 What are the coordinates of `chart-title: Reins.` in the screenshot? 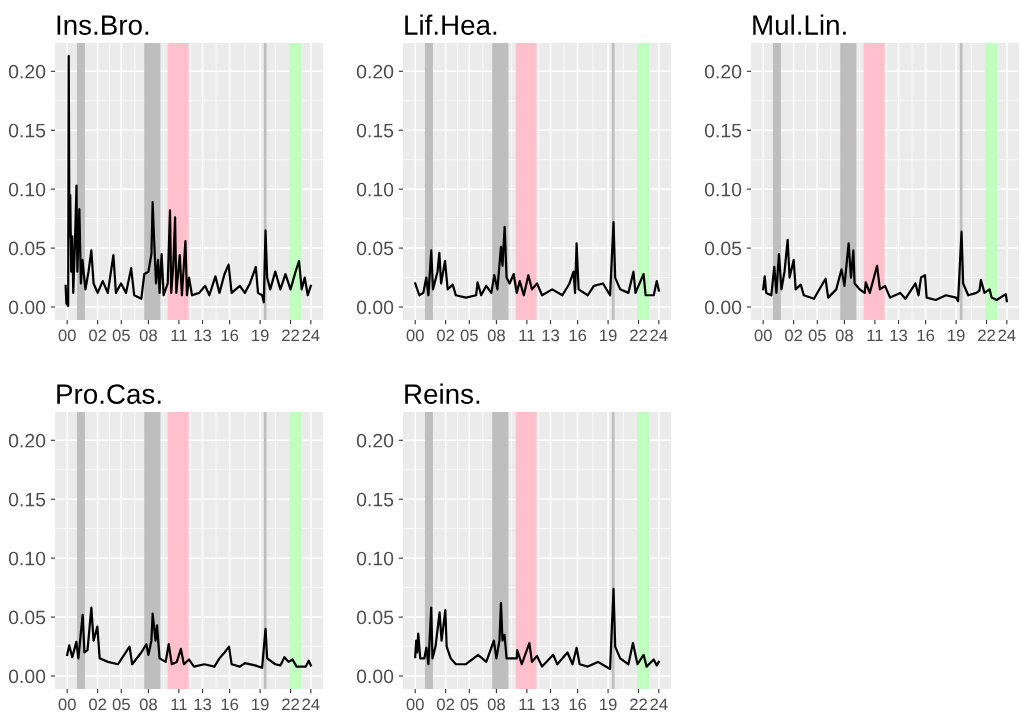 It's located at (442, 393).